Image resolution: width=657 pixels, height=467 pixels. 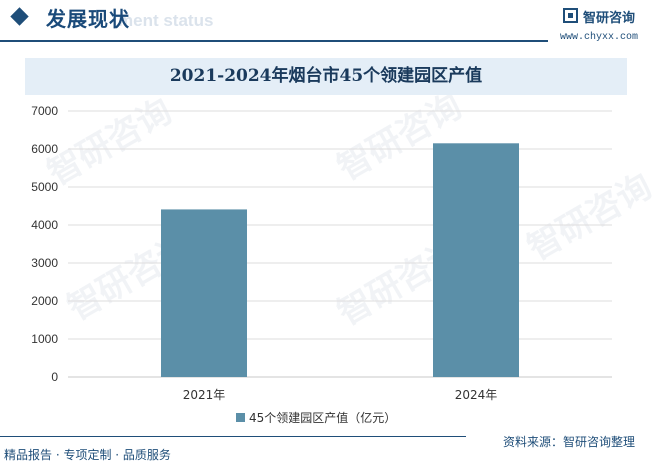 I want to click on y-tick-label: 7000, so click(x=44, y=111).